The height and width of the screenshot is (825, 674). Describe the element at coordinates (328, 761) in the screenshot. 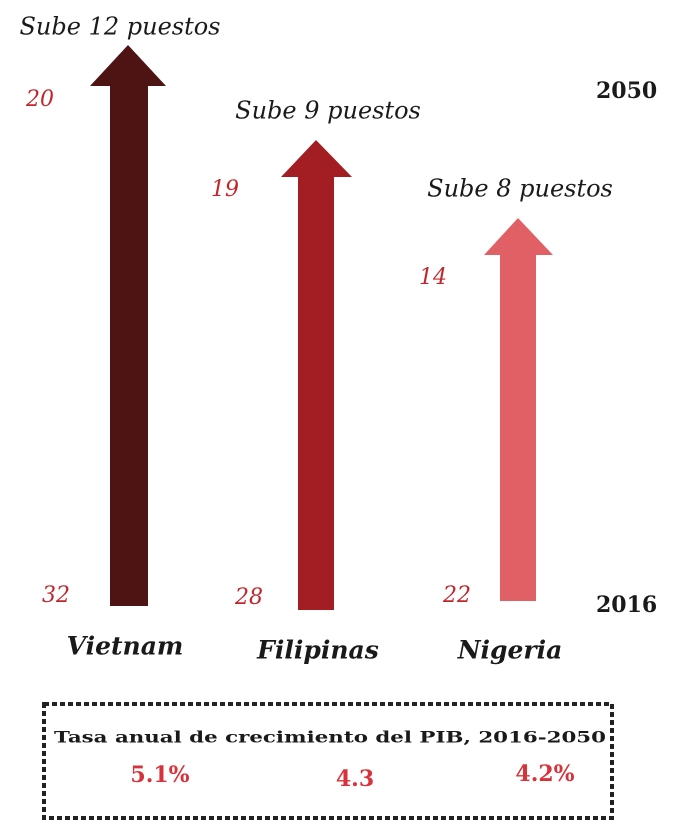

I see `dotted-box` at that location.